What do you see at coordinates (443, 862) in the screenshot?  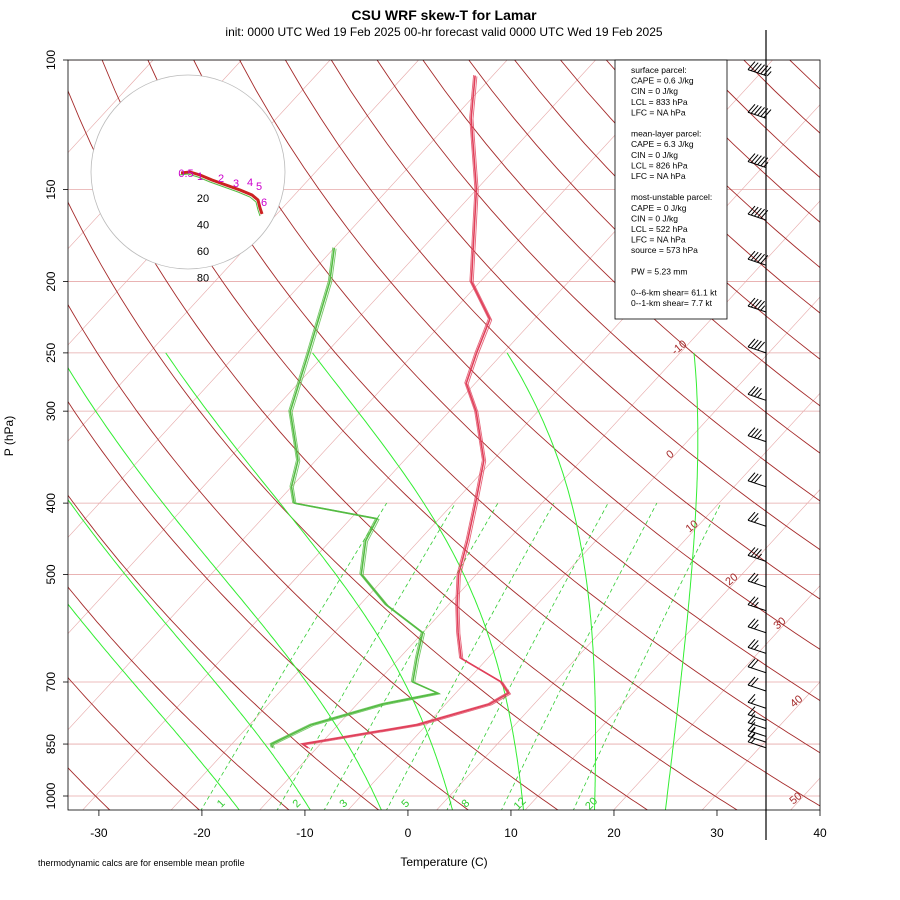 I see `x-axis-label: Temperature (C)` at bounding box center [443, 862].